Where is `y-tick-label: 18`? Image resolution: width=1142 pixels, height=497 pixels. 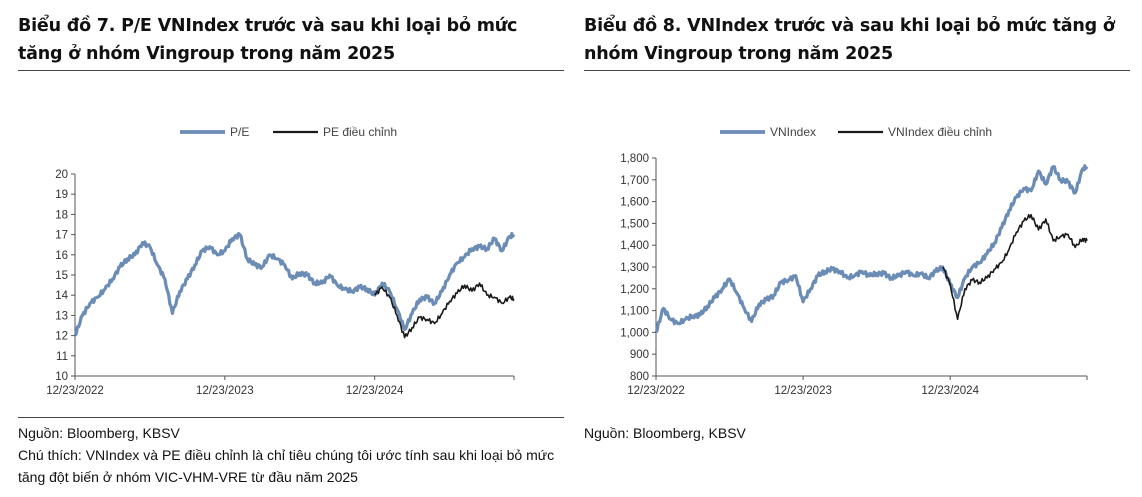
y-tick-label: 18 is located at coordinates (61, 215).